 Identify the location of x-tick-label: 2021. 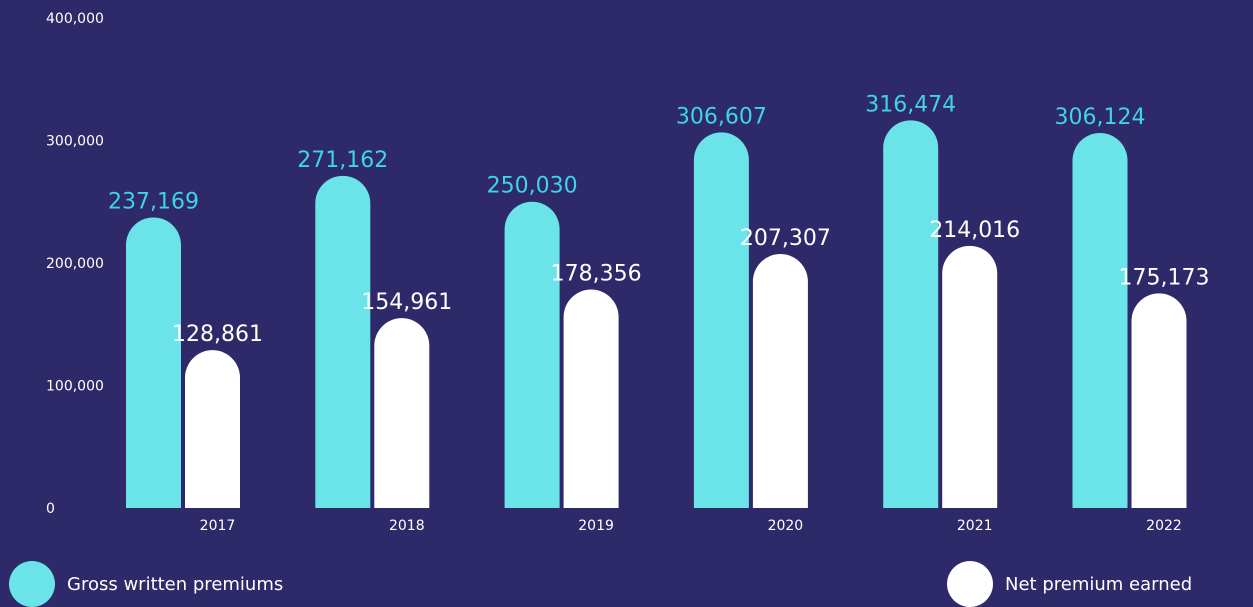
(975, 526).